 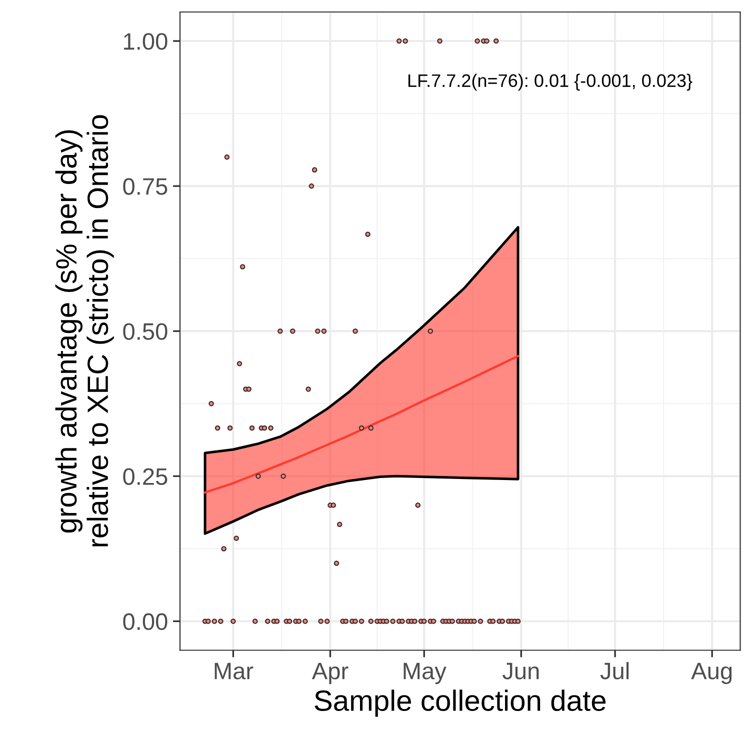 I want to click on x-tick-label: Mar, so click(x=234, y=671).